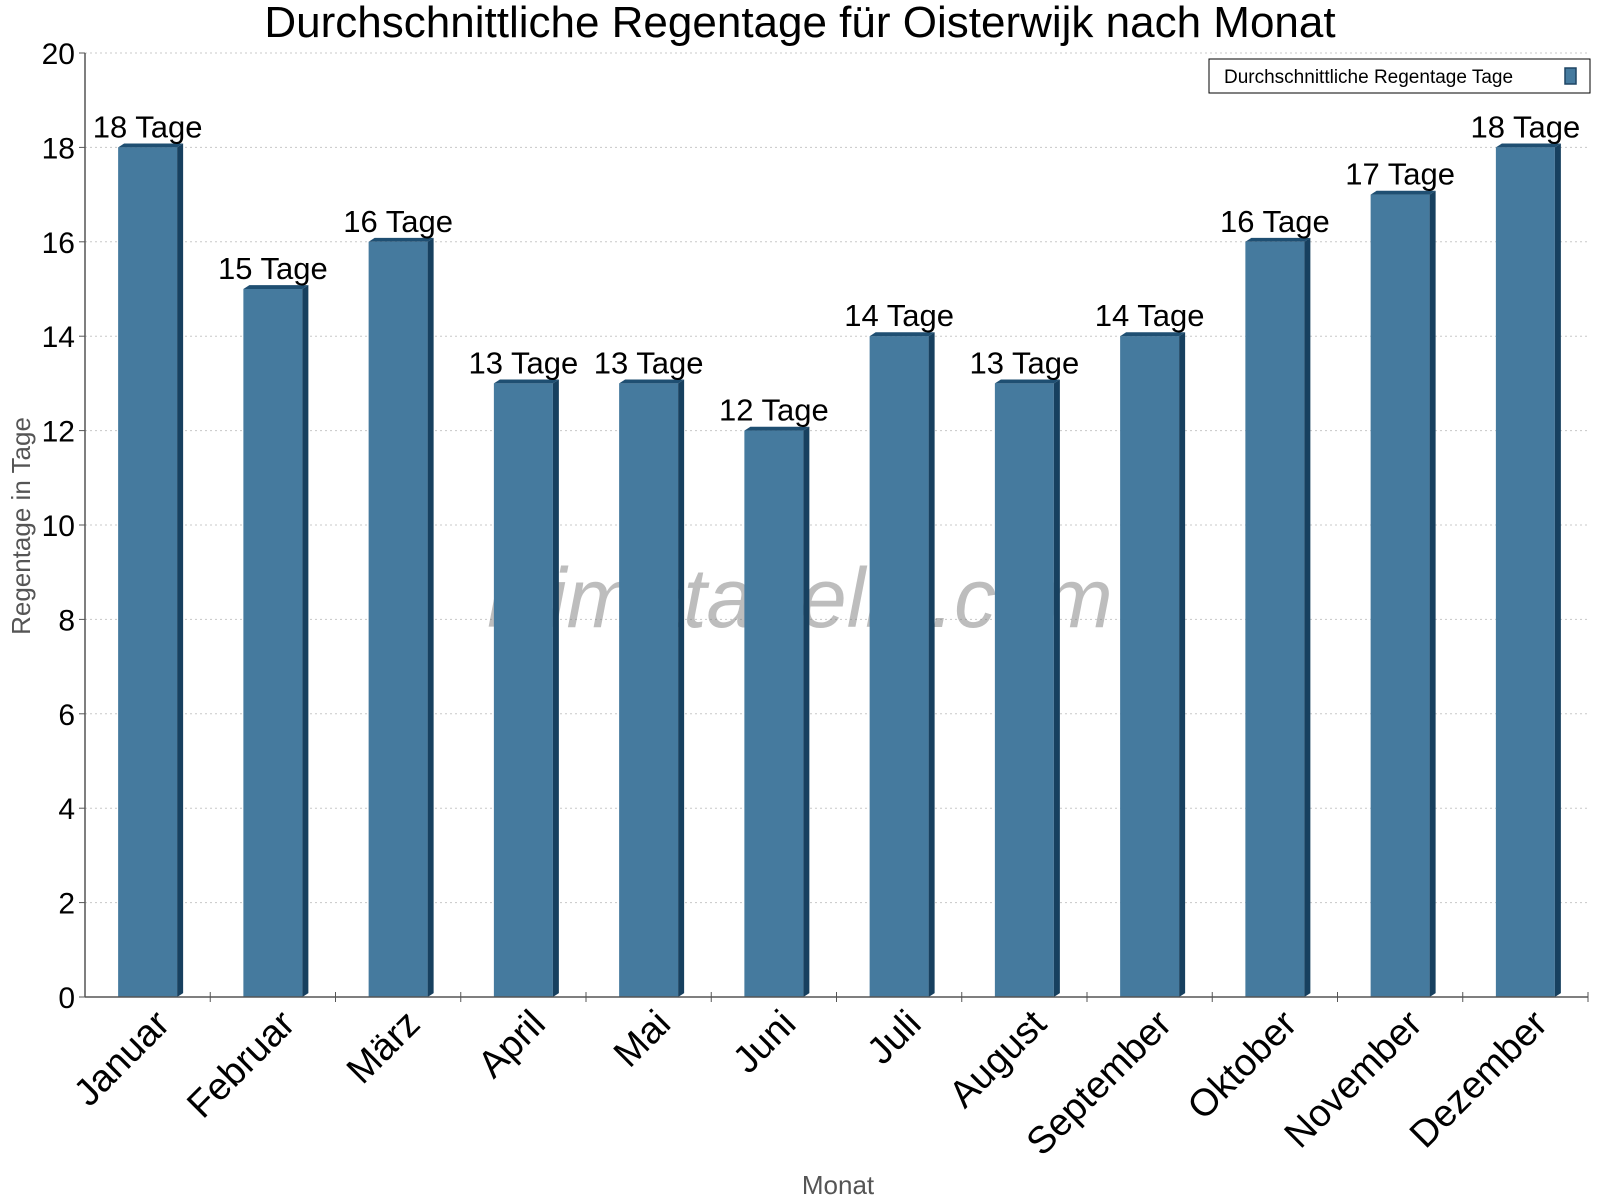 Image resolution: width=1600 pixels, height=1200 pixels. I want to click on x-tick-label: Juni, so click(764, 1042).